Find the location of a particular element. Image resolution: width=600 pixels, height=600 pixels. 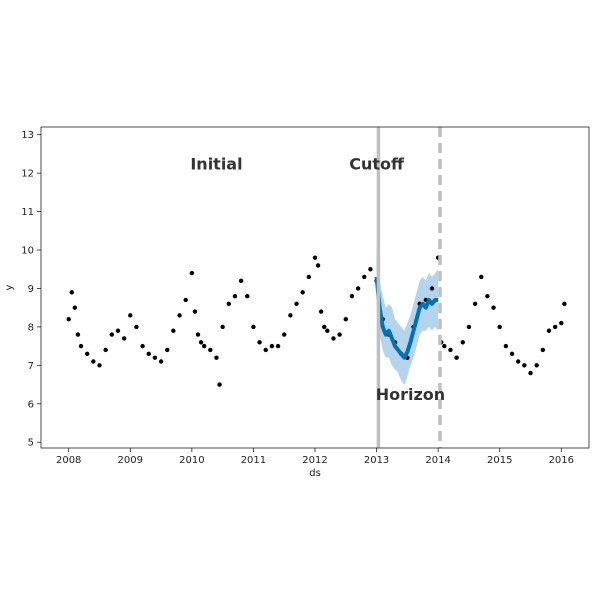

forecast-line is located at coordinates (406, 318).